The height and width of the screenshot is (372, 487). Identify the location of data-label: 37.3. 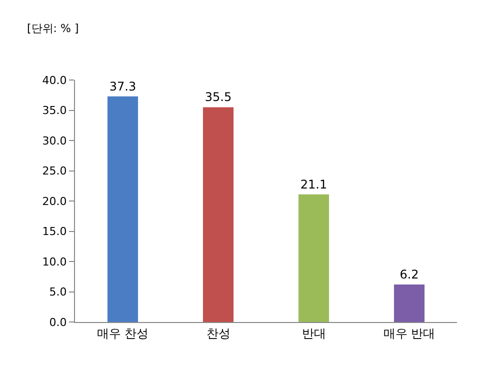
(122, 86).